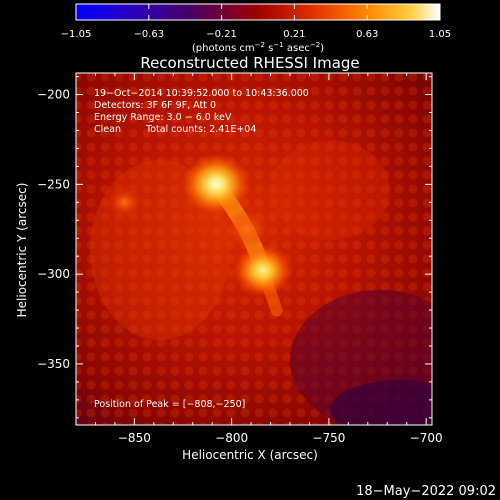 The image size is (500, 500). What do you see at coordinates (53, 364) in the screenshot?
I see `y-tick-label: −350` at bounding box center [53, 364].